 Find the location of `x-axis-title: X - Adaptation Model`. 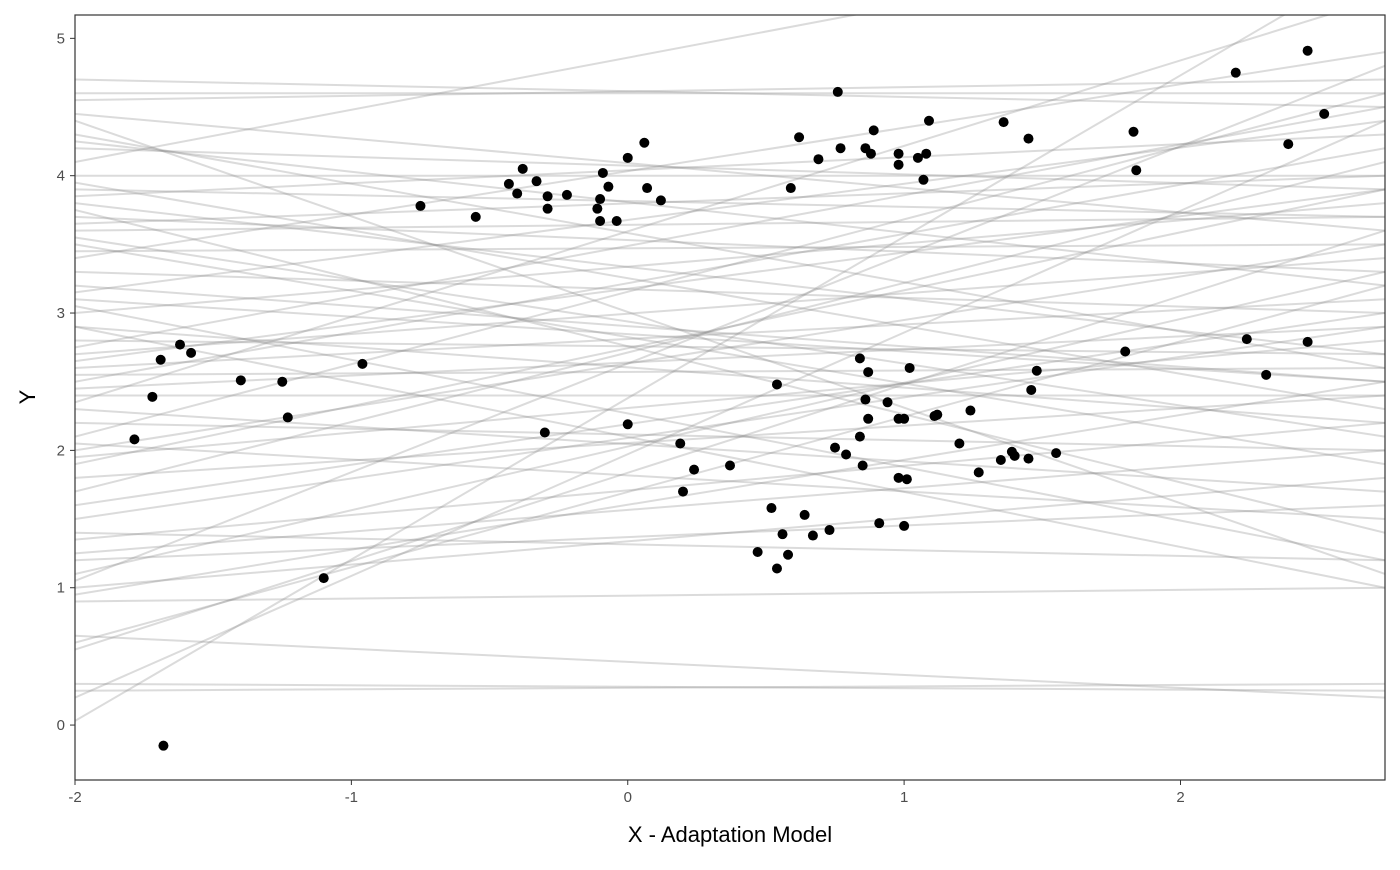

x-axis-title: X - Adaptation Model is located at coordinates (730, 834).